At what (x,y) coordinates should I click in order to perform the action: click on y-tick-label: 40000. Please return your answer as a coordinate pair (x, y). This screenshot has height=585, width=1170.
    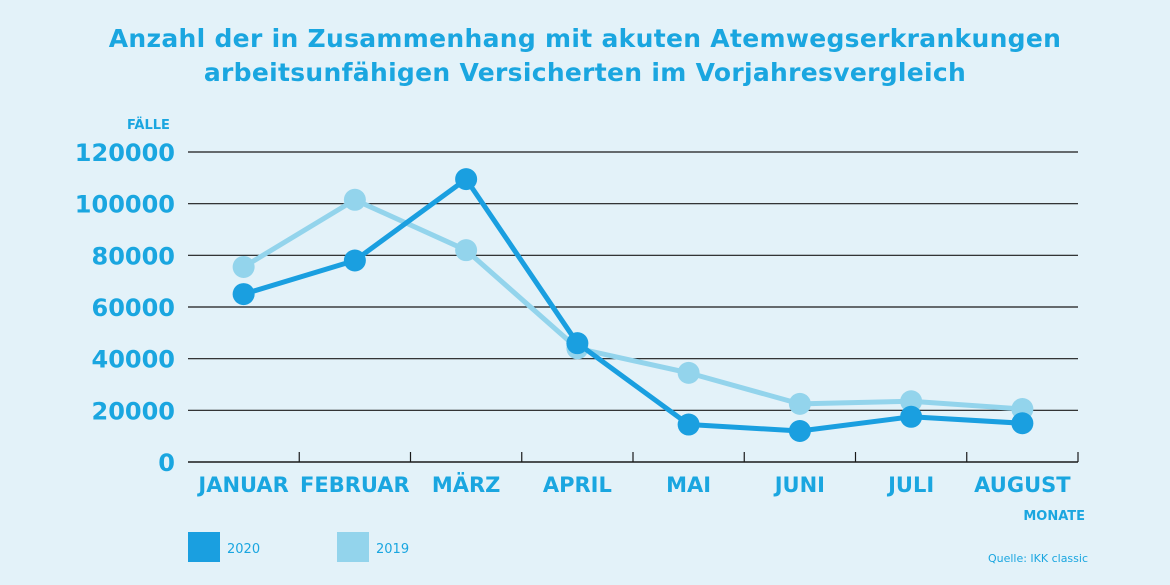
    Looking at the image, I should click on (134, 360).